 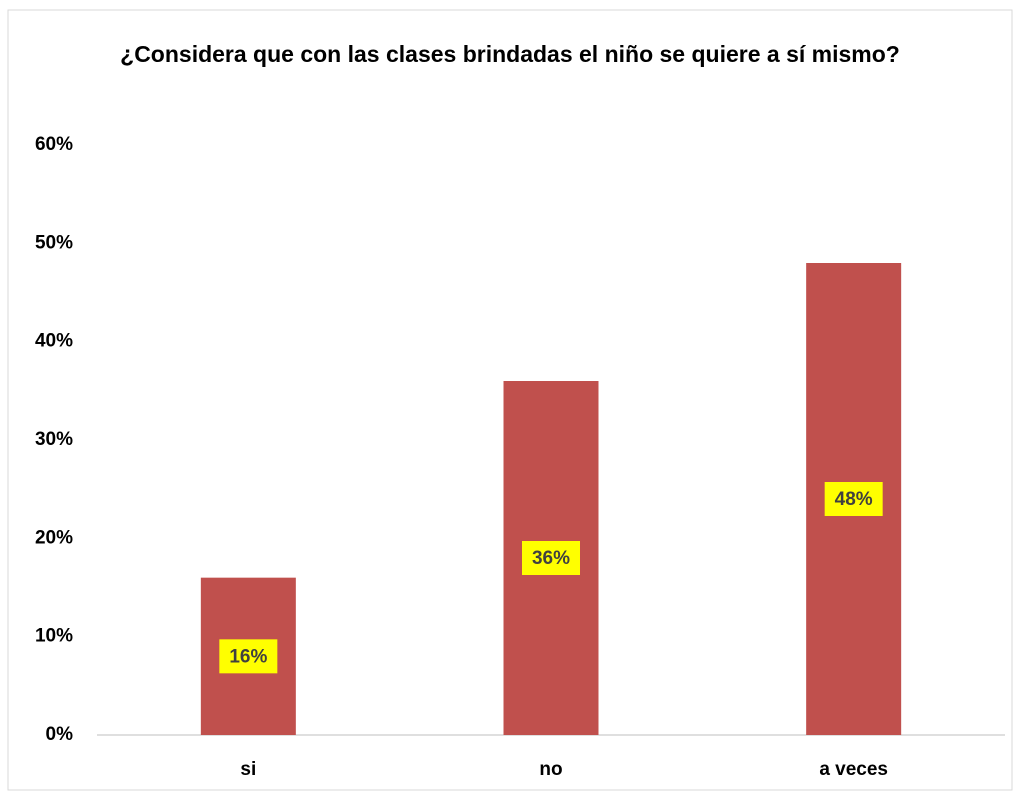 I want to click on y-tick-label: 40%, so click(x=54, y=341).